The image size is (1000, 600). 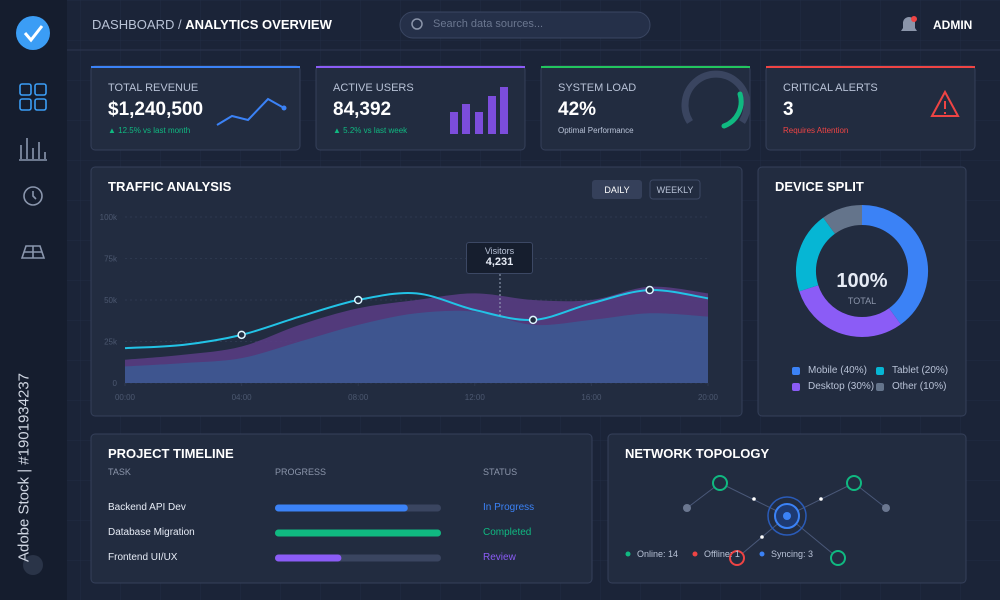 I want to click on task: Backend API Dev, so click(x=147, y=507).